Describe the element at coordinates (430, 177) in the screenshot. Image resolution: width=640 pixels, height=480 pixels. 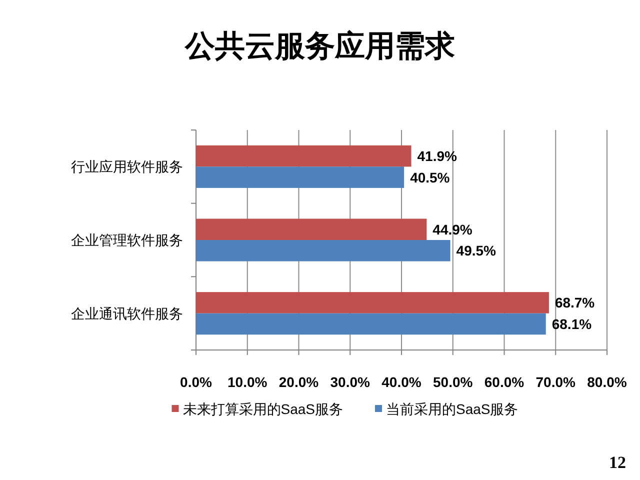
I see `data-label: 40.5%` at that location.